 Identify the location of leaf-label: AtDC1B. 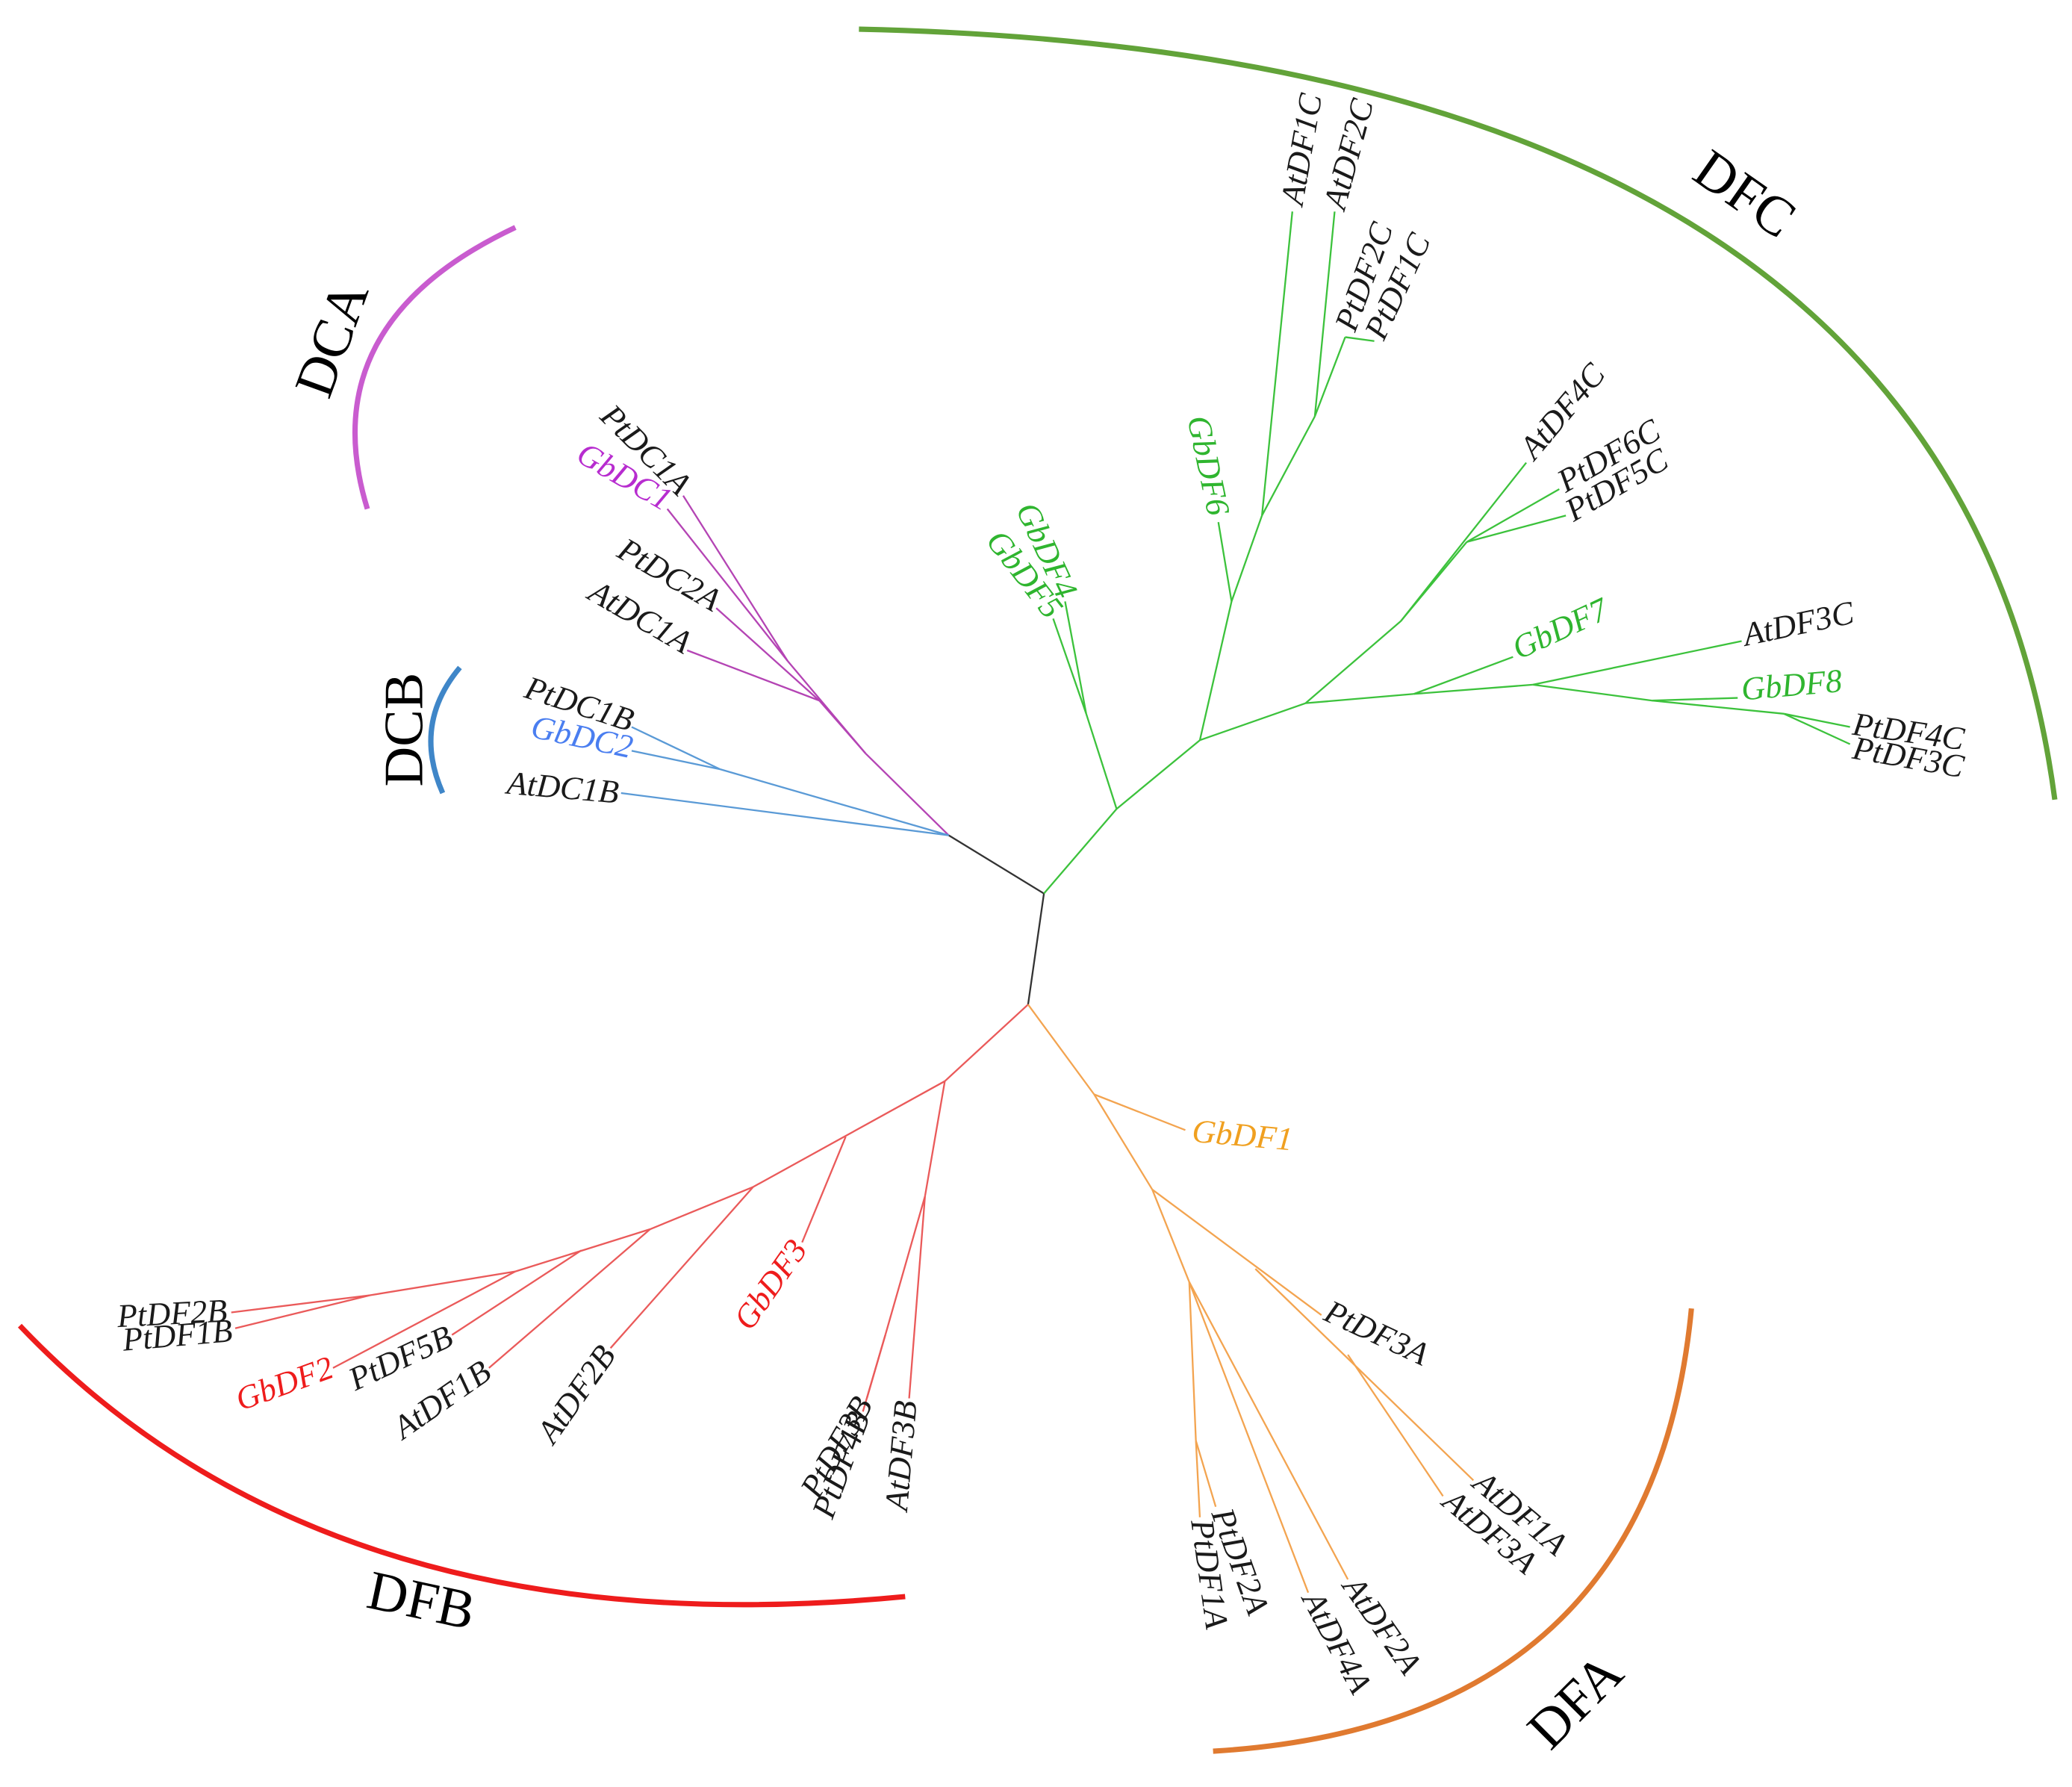
(561, 787).